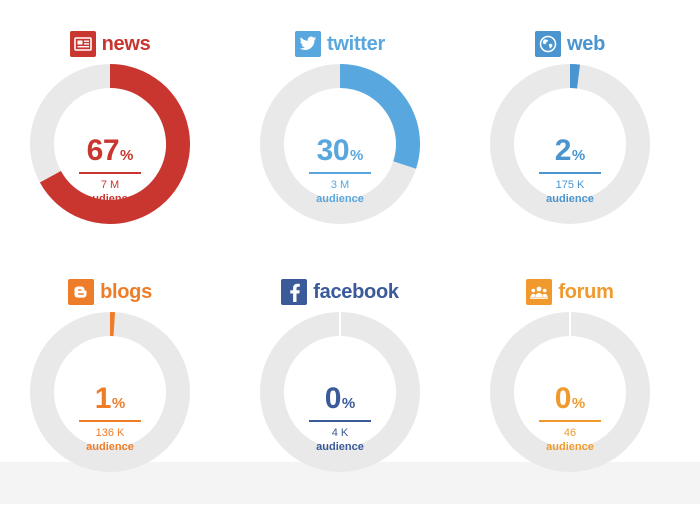 Image resolution: width=700 pixels, height=506 pixels. What do you see at coordinates (126, 44) in the screenshot?
I see `channel-name: news` at bounding box center [126, 44].